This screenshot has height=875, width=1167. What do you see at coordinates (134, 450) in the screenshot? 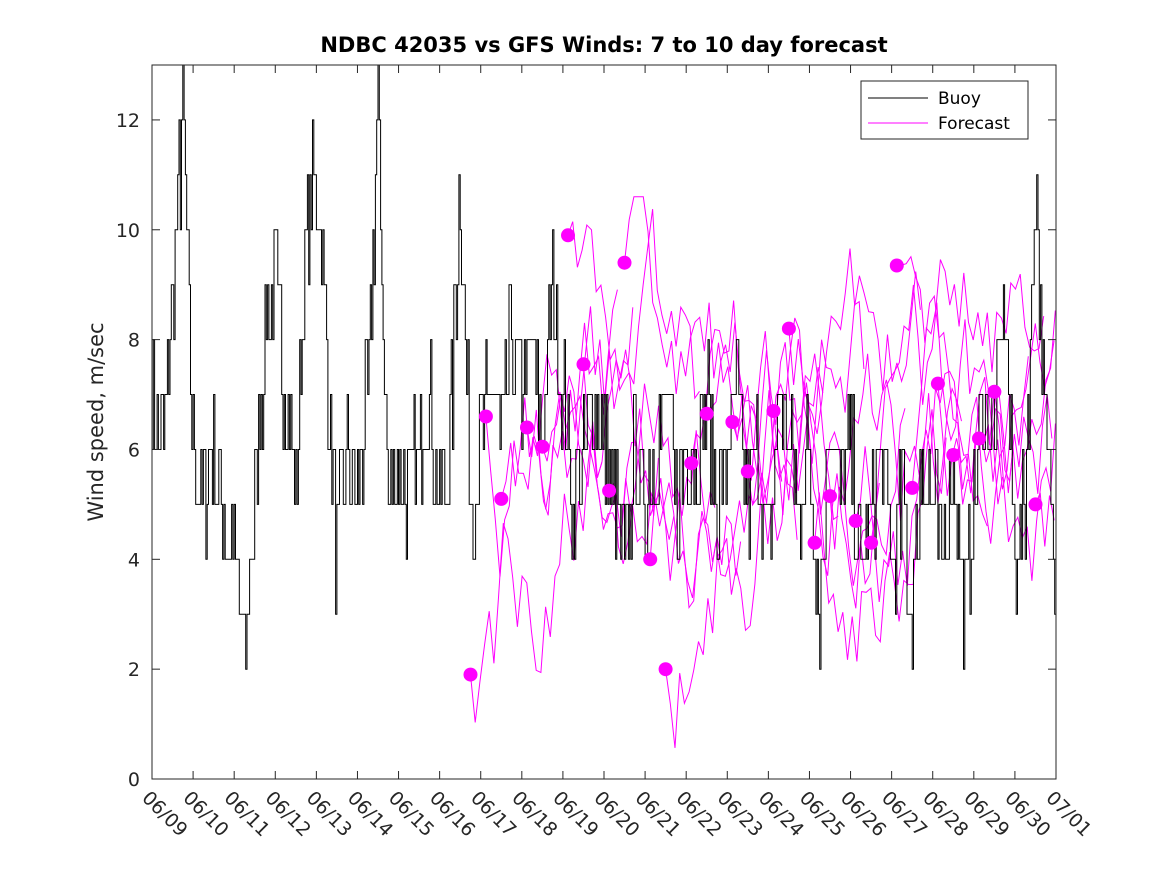
I see `y-tick-label: 6` at bounding box center [134, 450].